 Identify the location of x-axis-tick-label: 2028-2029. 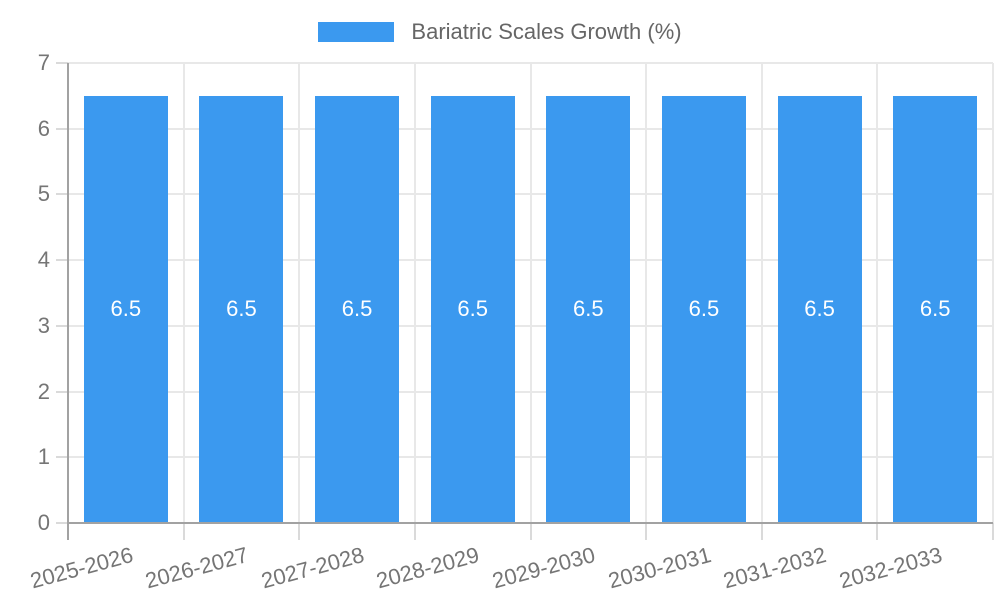
(428, 568).